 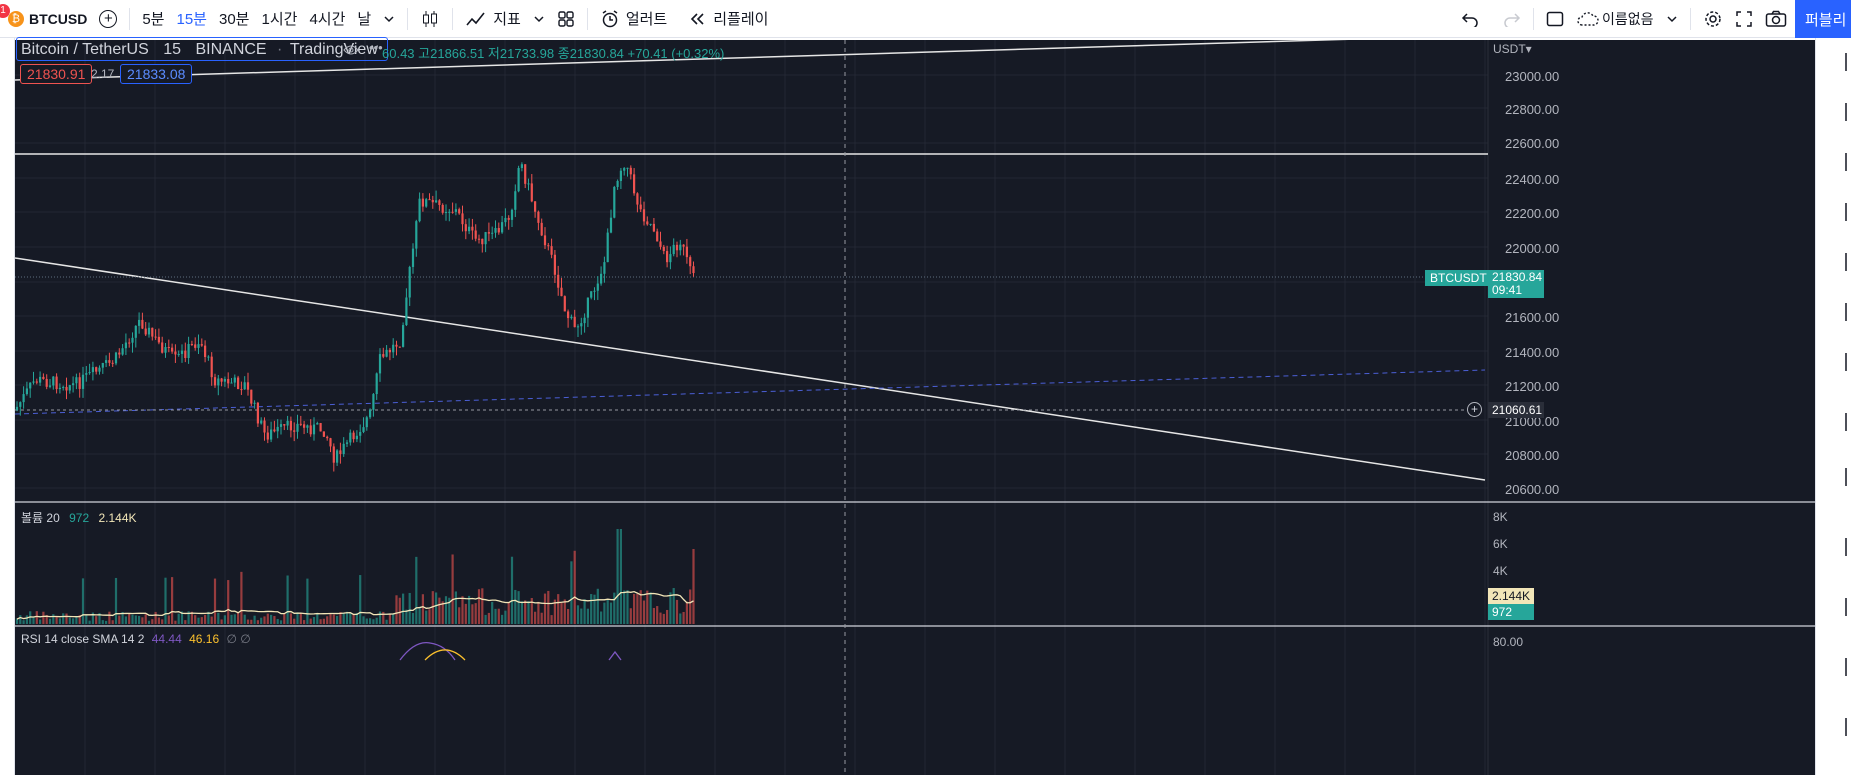 What do you see at coordinates (351, 50) in the screenshot?
I see `eye-icon` at bounding box center [351, 50].